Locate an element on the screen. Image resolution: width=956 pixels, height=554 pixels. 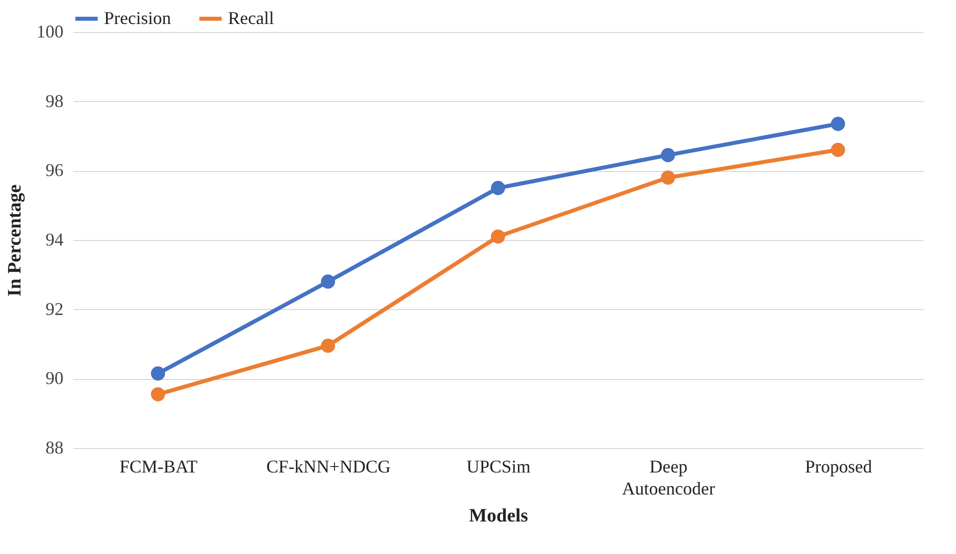
x-tick-label: FCM-BAT is located at coordinates (158, 466).